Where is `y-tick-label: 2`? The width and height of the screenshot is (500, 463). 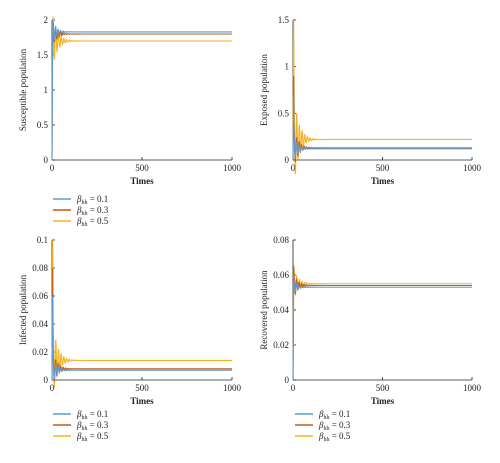 y-tick-label: 2 is located at coordinates (46, 20).